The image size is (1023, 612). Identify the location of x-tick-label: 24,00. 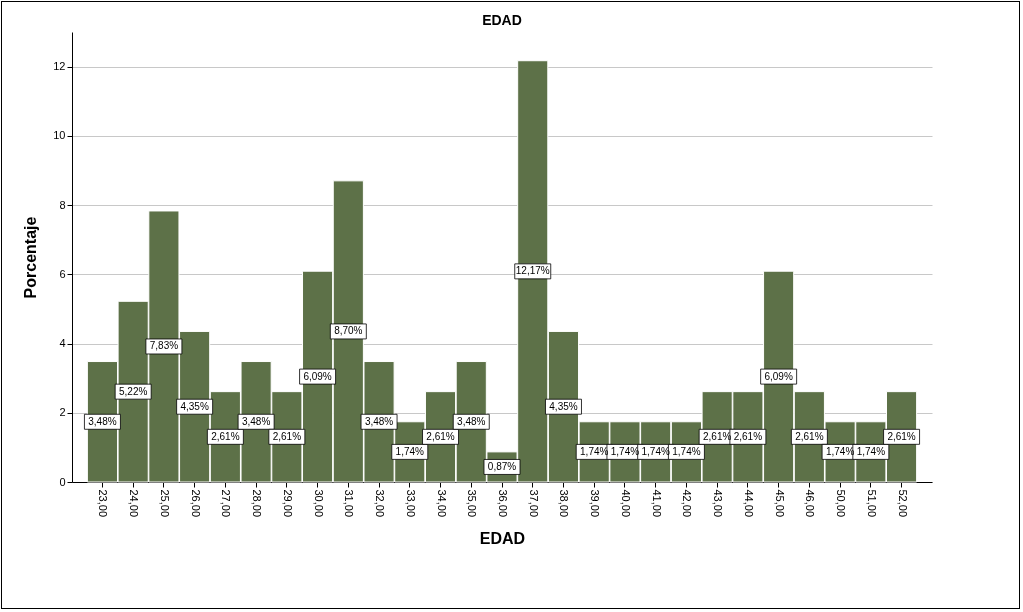
(134, 503).